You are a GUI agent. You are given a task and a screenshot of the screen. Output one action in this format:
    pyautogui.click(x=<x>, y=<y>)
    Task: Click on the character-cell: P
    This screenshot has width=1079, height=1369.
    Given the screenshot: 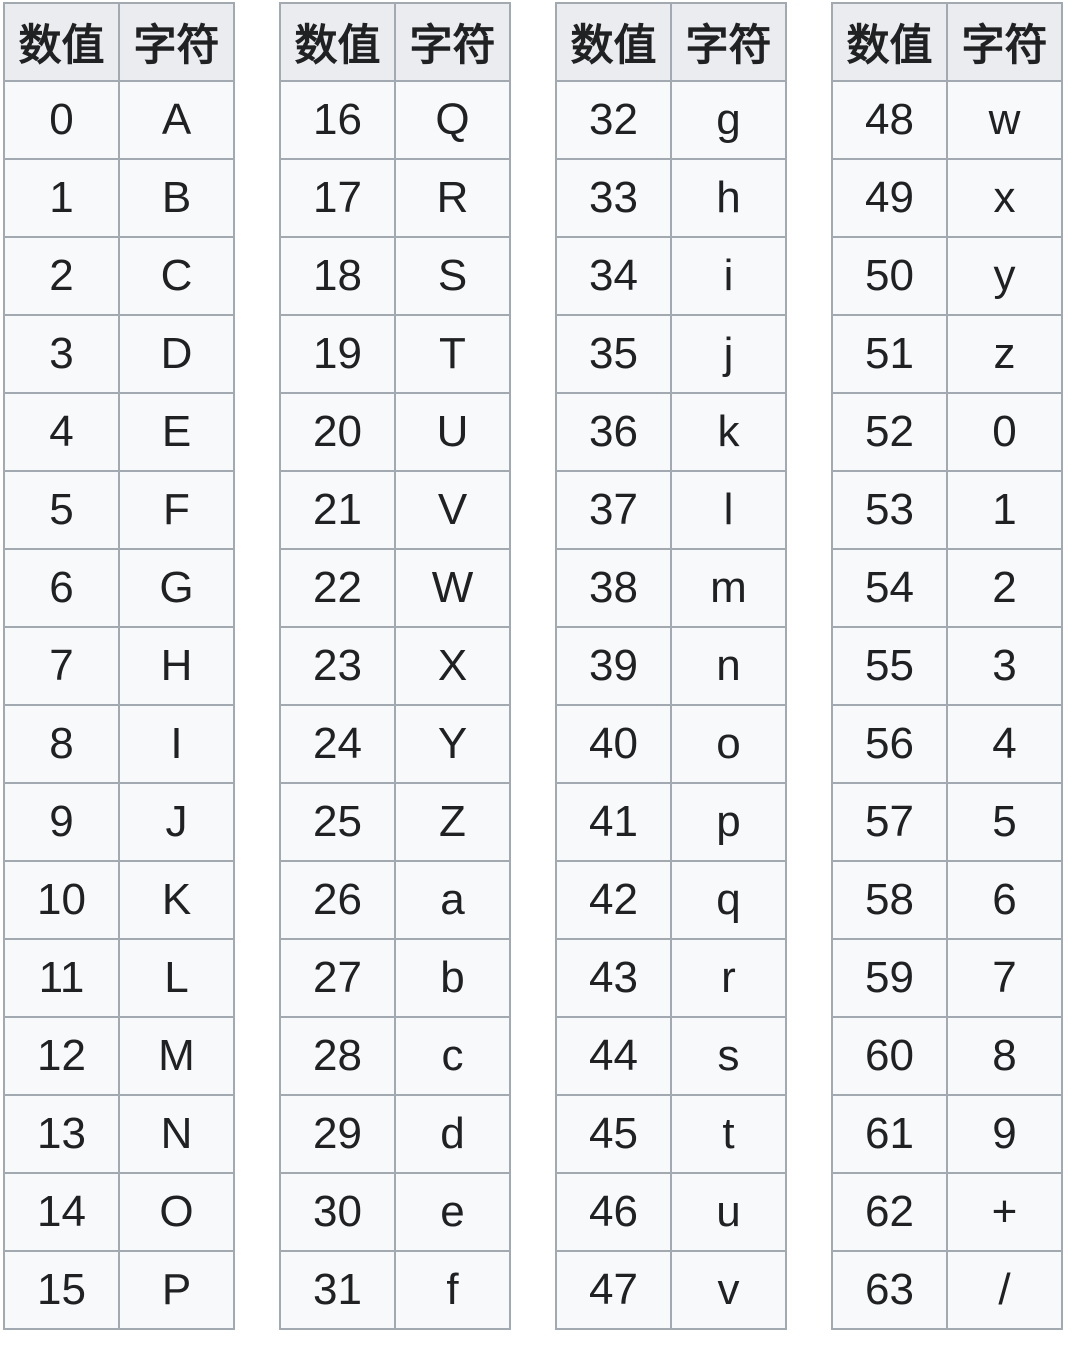 What is the action you would take?
    pyautogui.click(x=176, y=1290)
    